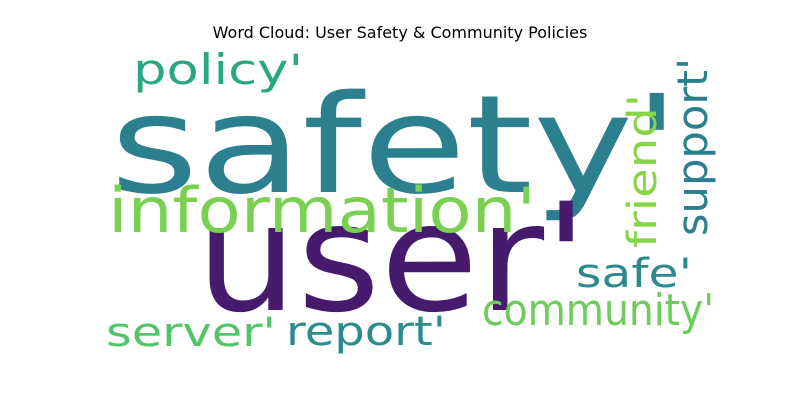  I want to click on word-support: support', so click(692, 147).